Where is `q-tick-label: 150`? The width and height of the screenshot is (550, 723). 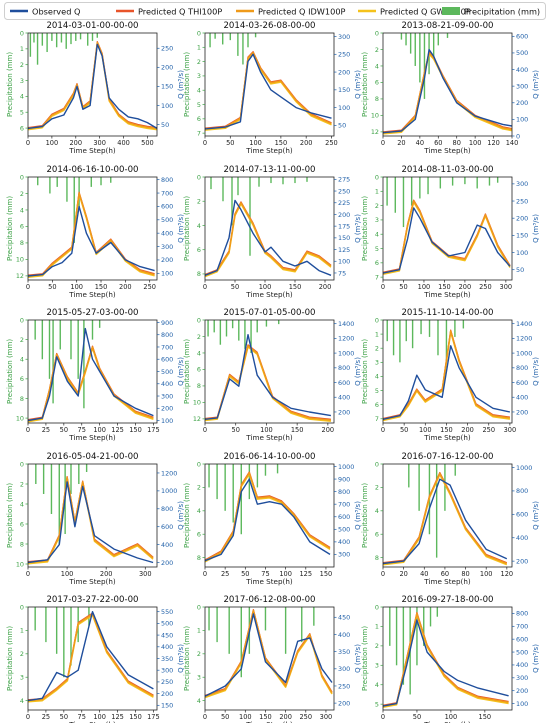
q-tick-label: 150 is located at coordinates (522, 236).